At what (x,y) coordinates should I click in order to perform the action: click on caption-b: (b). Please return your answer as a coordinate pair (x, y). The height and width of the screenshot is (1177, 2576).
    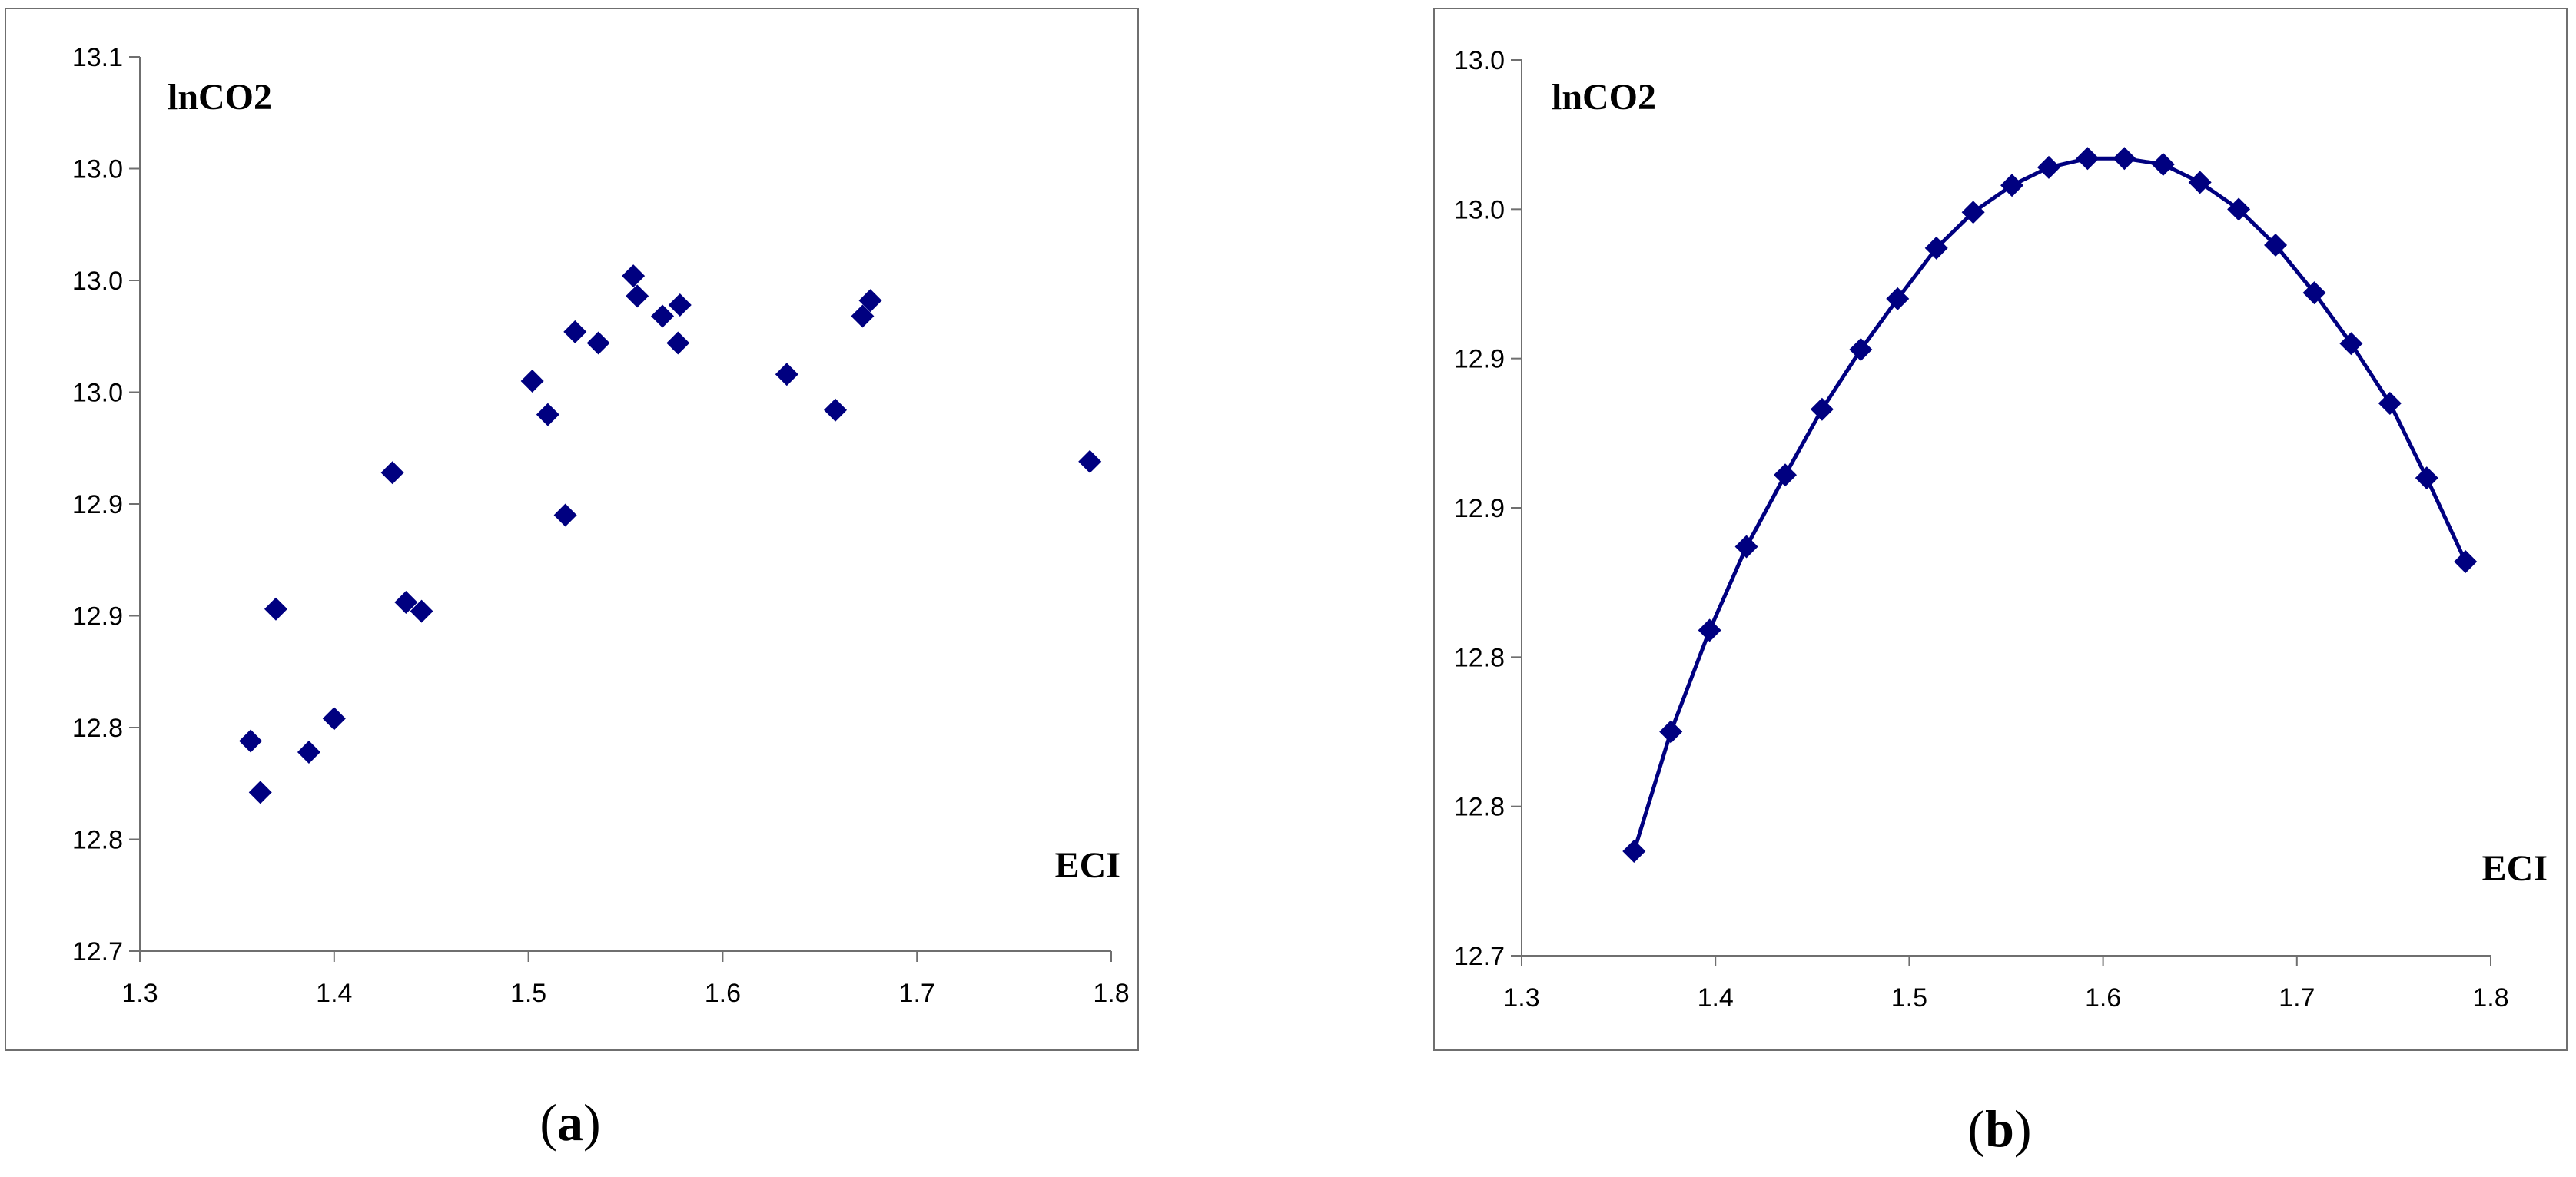
    Looking at the image, I should click on (1999, 1128).